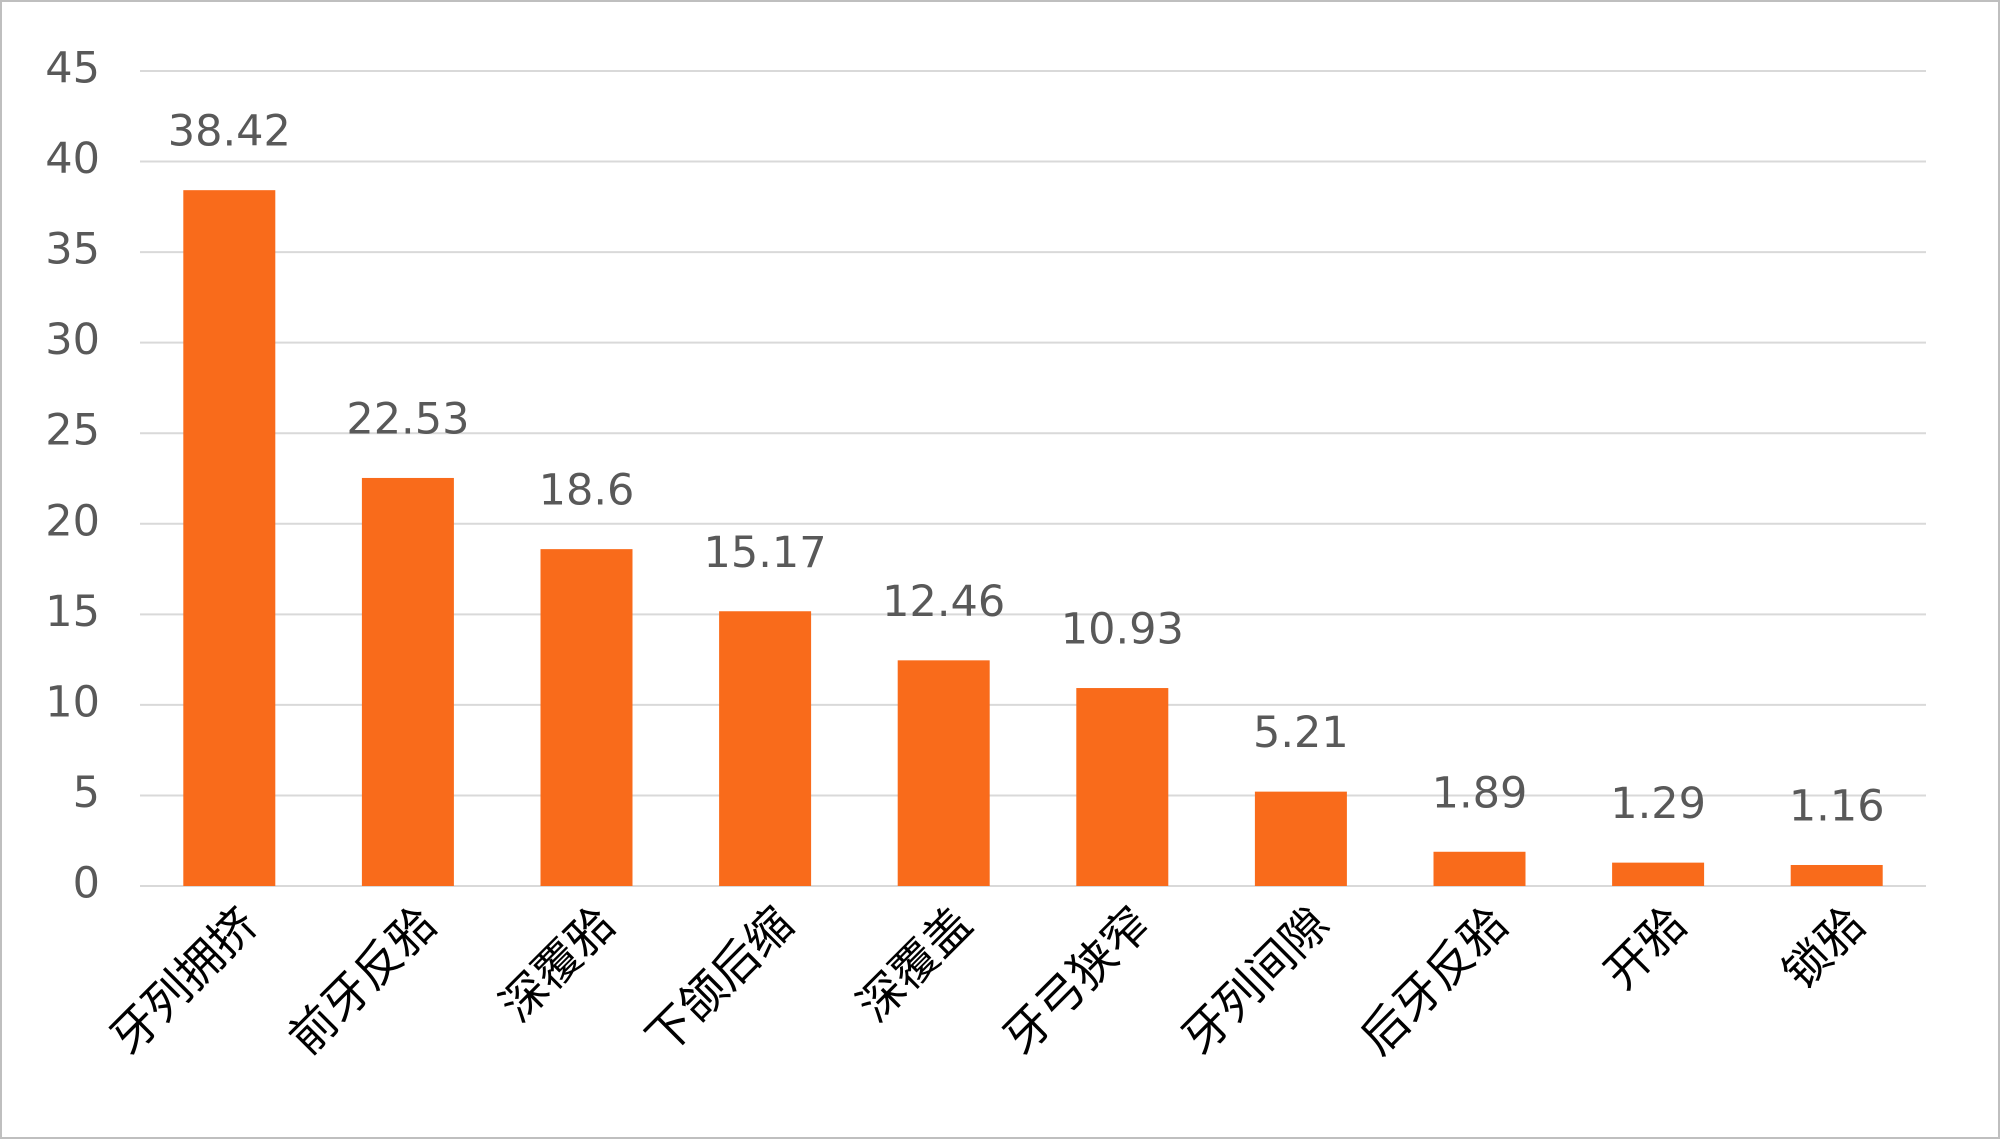 The image size is (2000, 1139). What do you see at coordinates (72, 159) in the screenshot?
I see `y-tick-label: 40` at bounding box center [72, 159].